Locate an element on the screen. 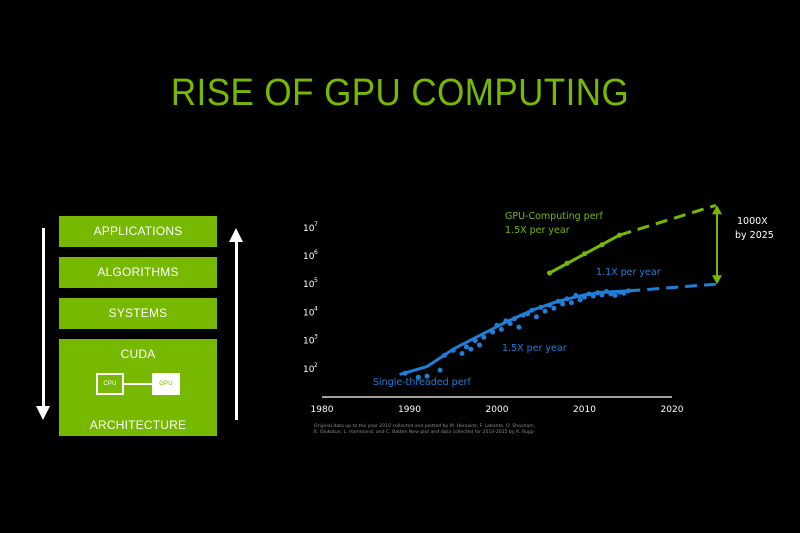 The width and height of the screenshot is (800, 533). cpu-projection-line is located at coordinates (672, 287).